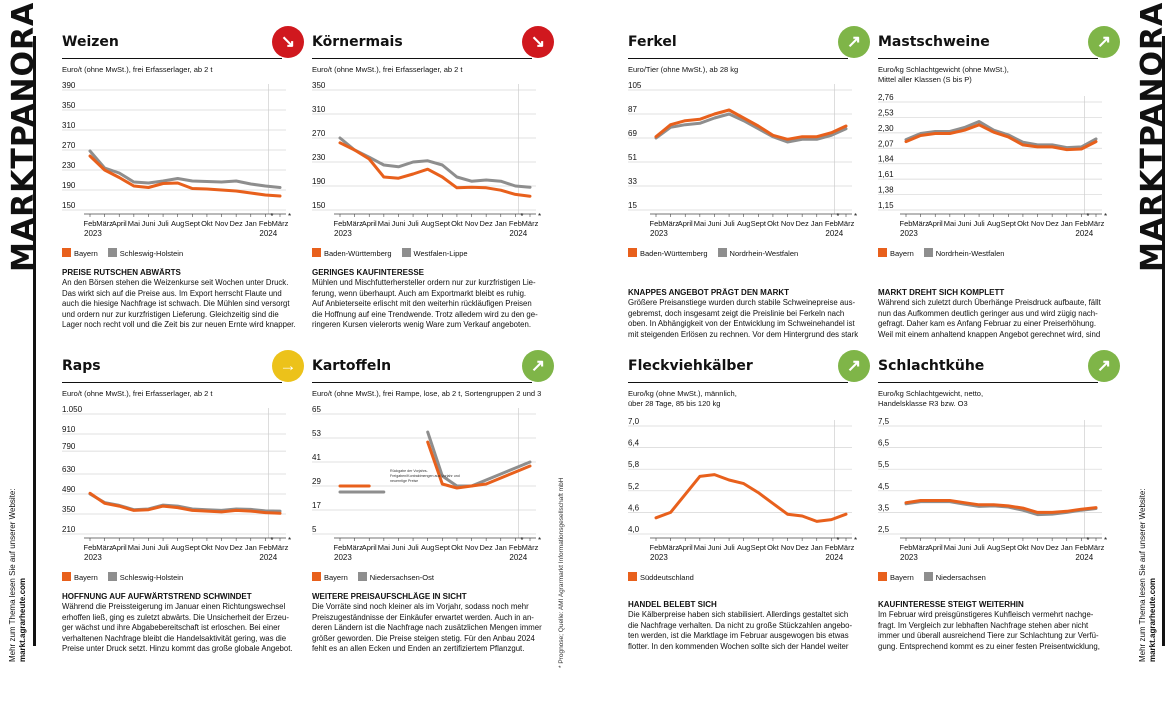 The image size is (1174, 701). What do you see at coordinates (886, 174) in the screenshot?
I see `y-tick-label: 1,61` at bounding box center [886, 174].